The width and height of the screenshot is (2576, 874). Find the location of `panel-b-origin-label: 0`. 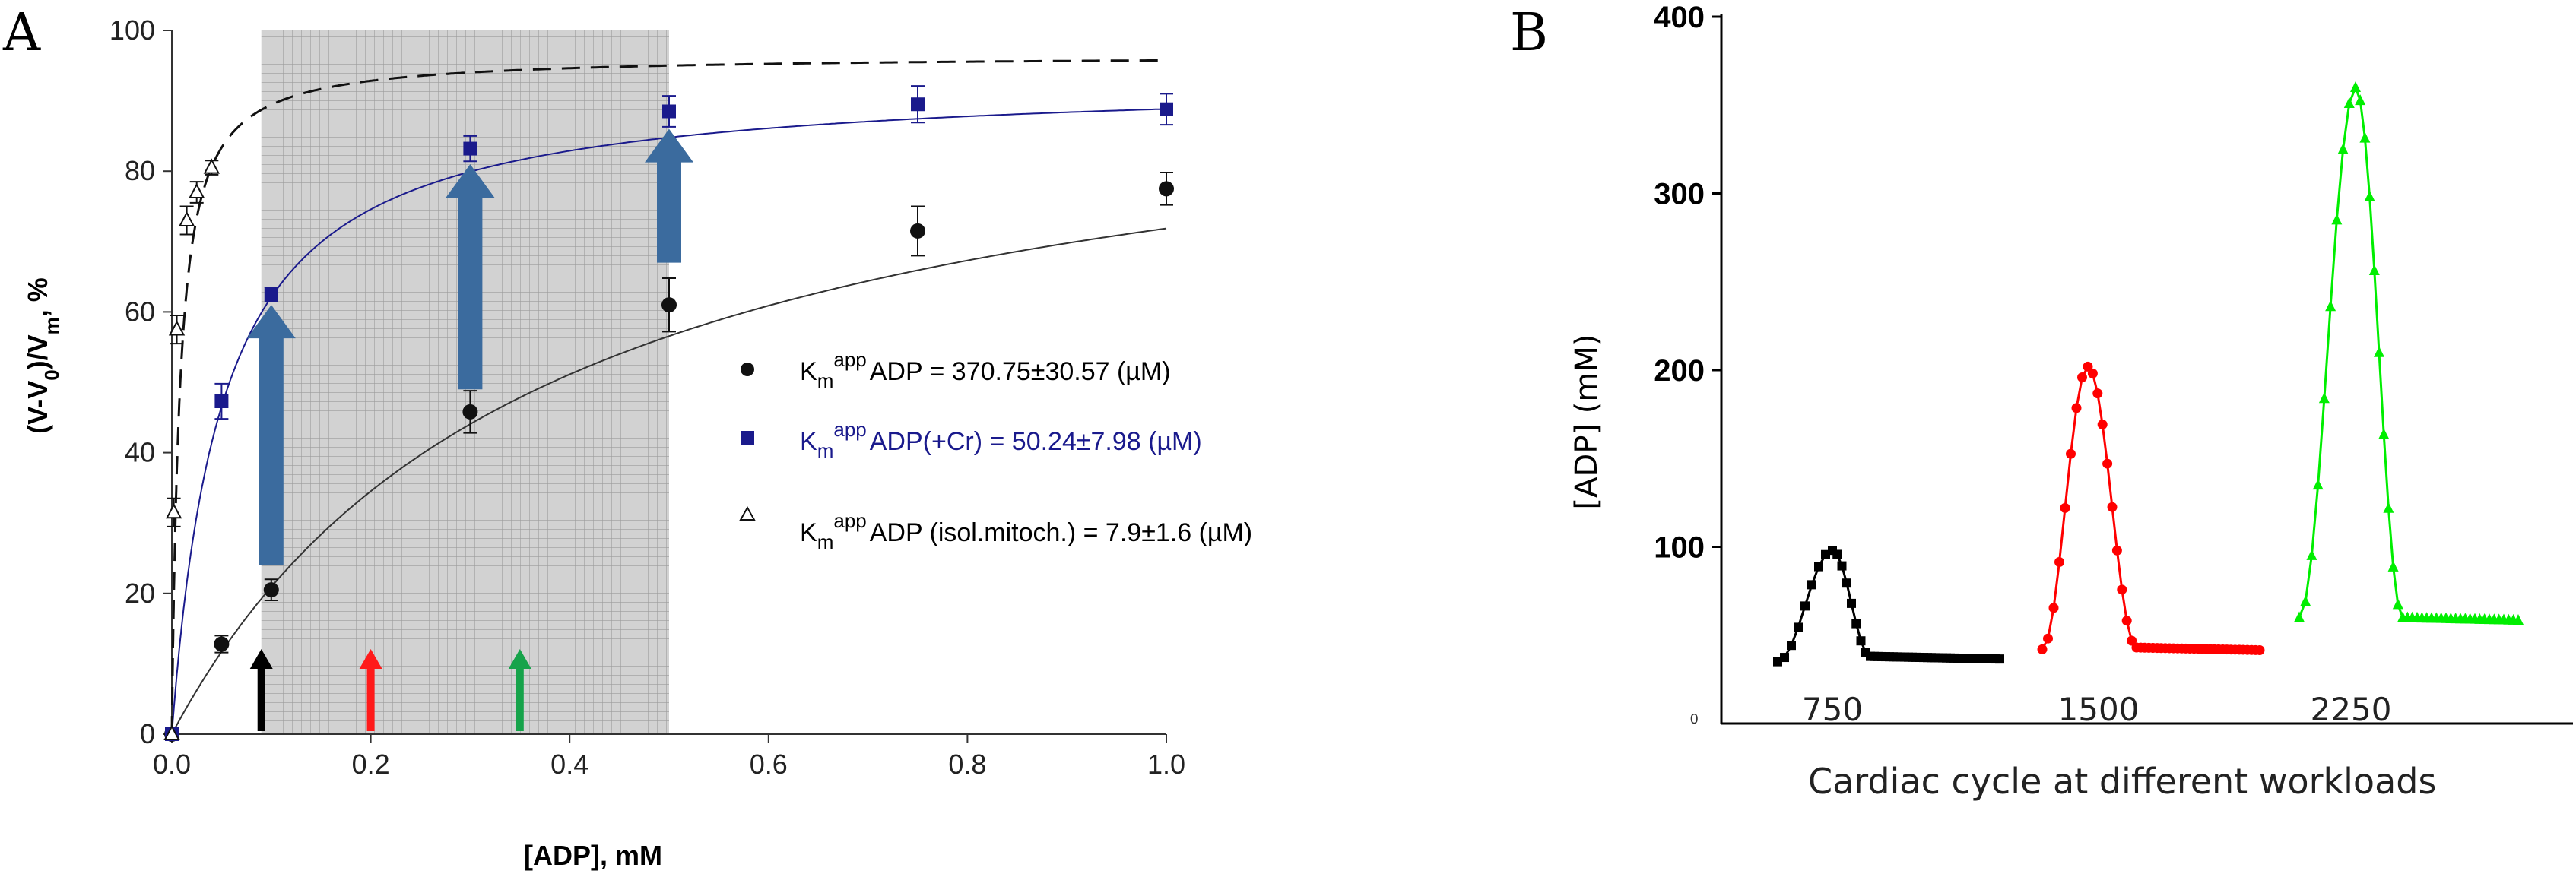

panel-b-origin-label: 0 is located at coordinates (1695, 719).